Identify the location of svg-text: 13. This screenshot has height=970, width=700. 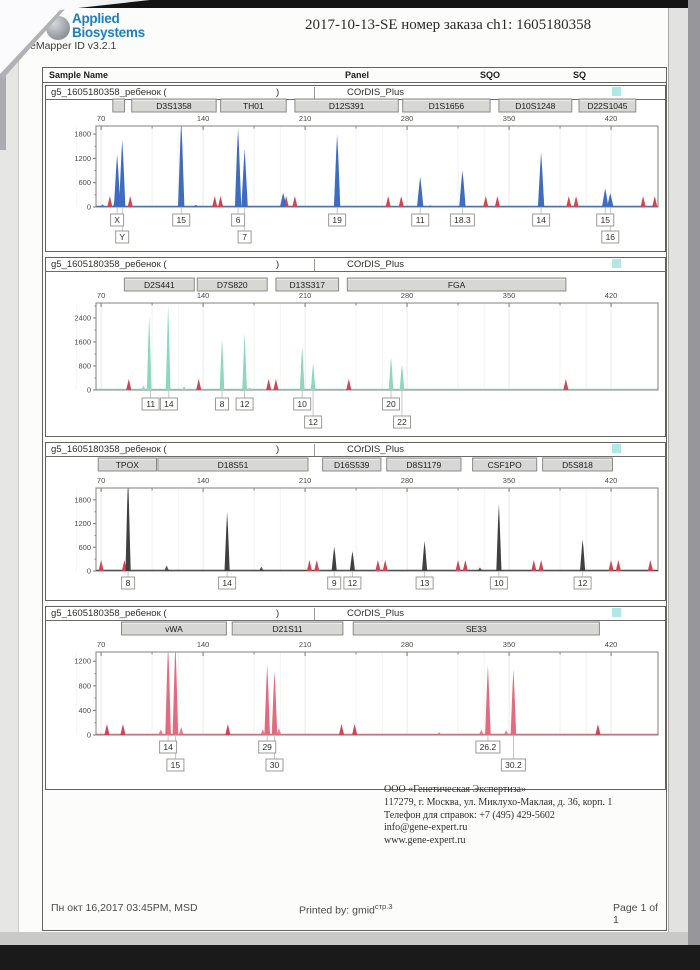
(425, 583).